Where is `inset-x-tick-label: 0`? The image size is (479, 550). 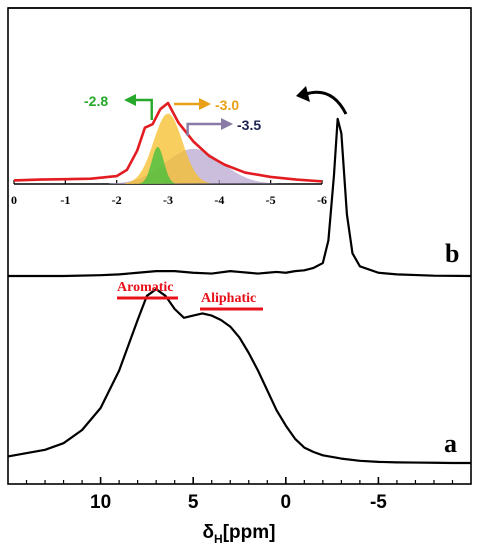 inset-x-tick-label: 0 is located at coordinates (14, 200).